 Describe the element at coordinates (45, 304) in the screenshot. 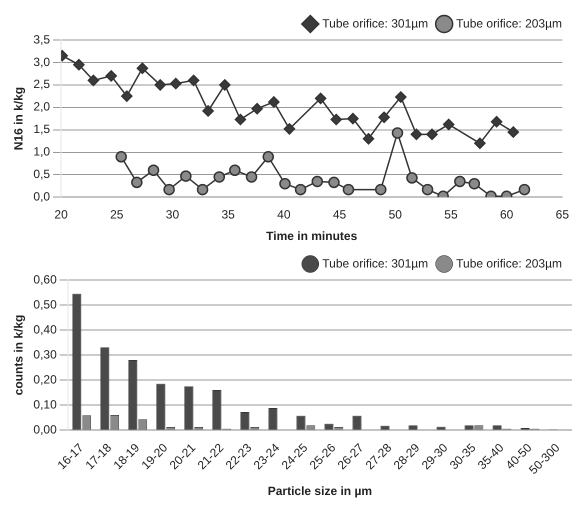

I see `y-tick-label: 0,50` at that location.